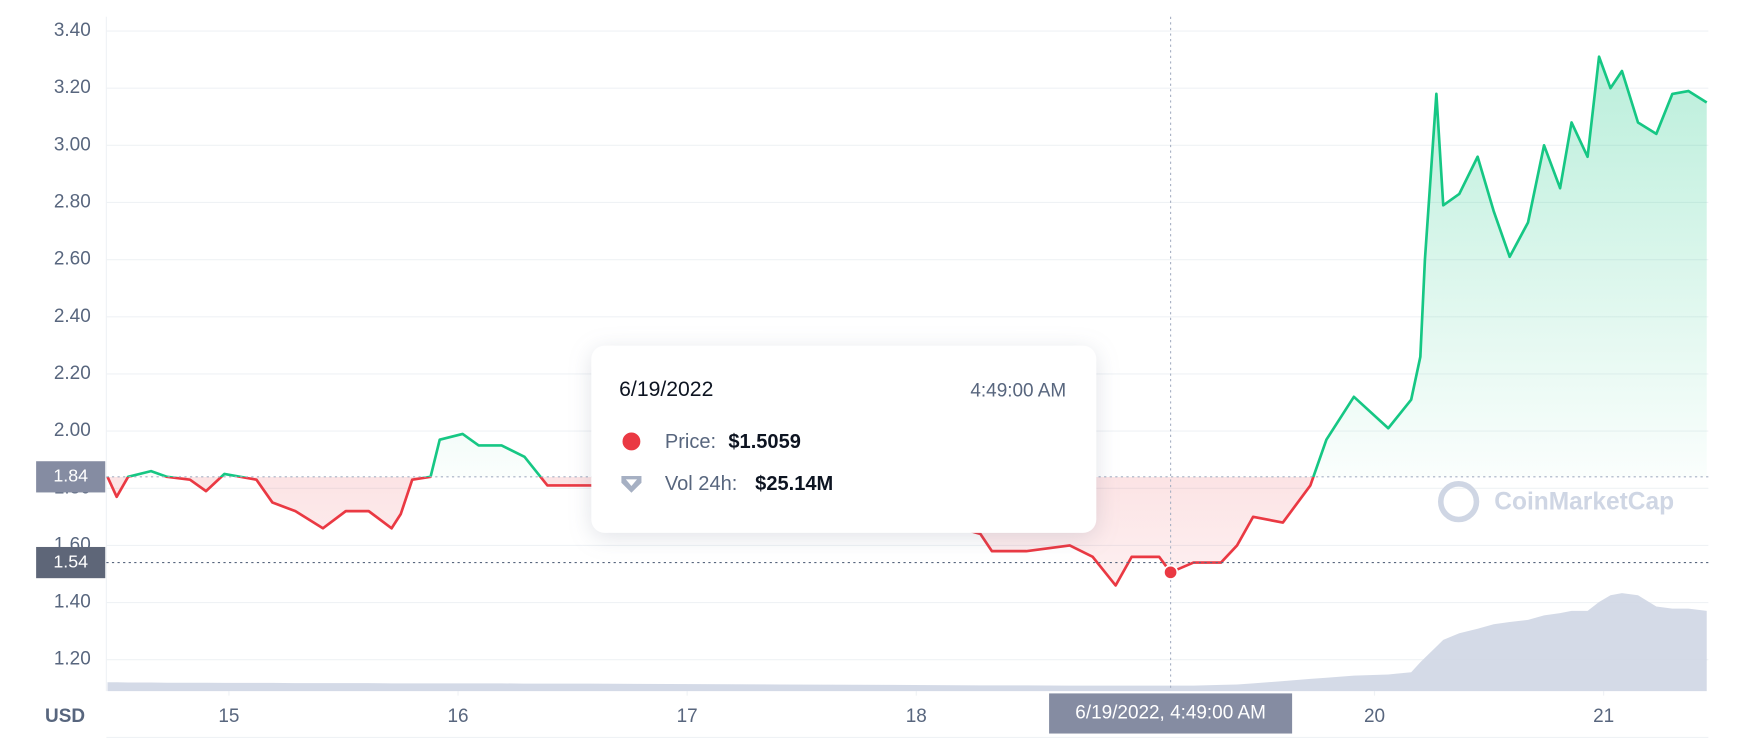 The width and height of the screenshot is (1740, 738). What do you see at coordinates (690, 442) in the screenshot?
I see `tooltip-price-label: Price:` at bounding box center [690, 442].